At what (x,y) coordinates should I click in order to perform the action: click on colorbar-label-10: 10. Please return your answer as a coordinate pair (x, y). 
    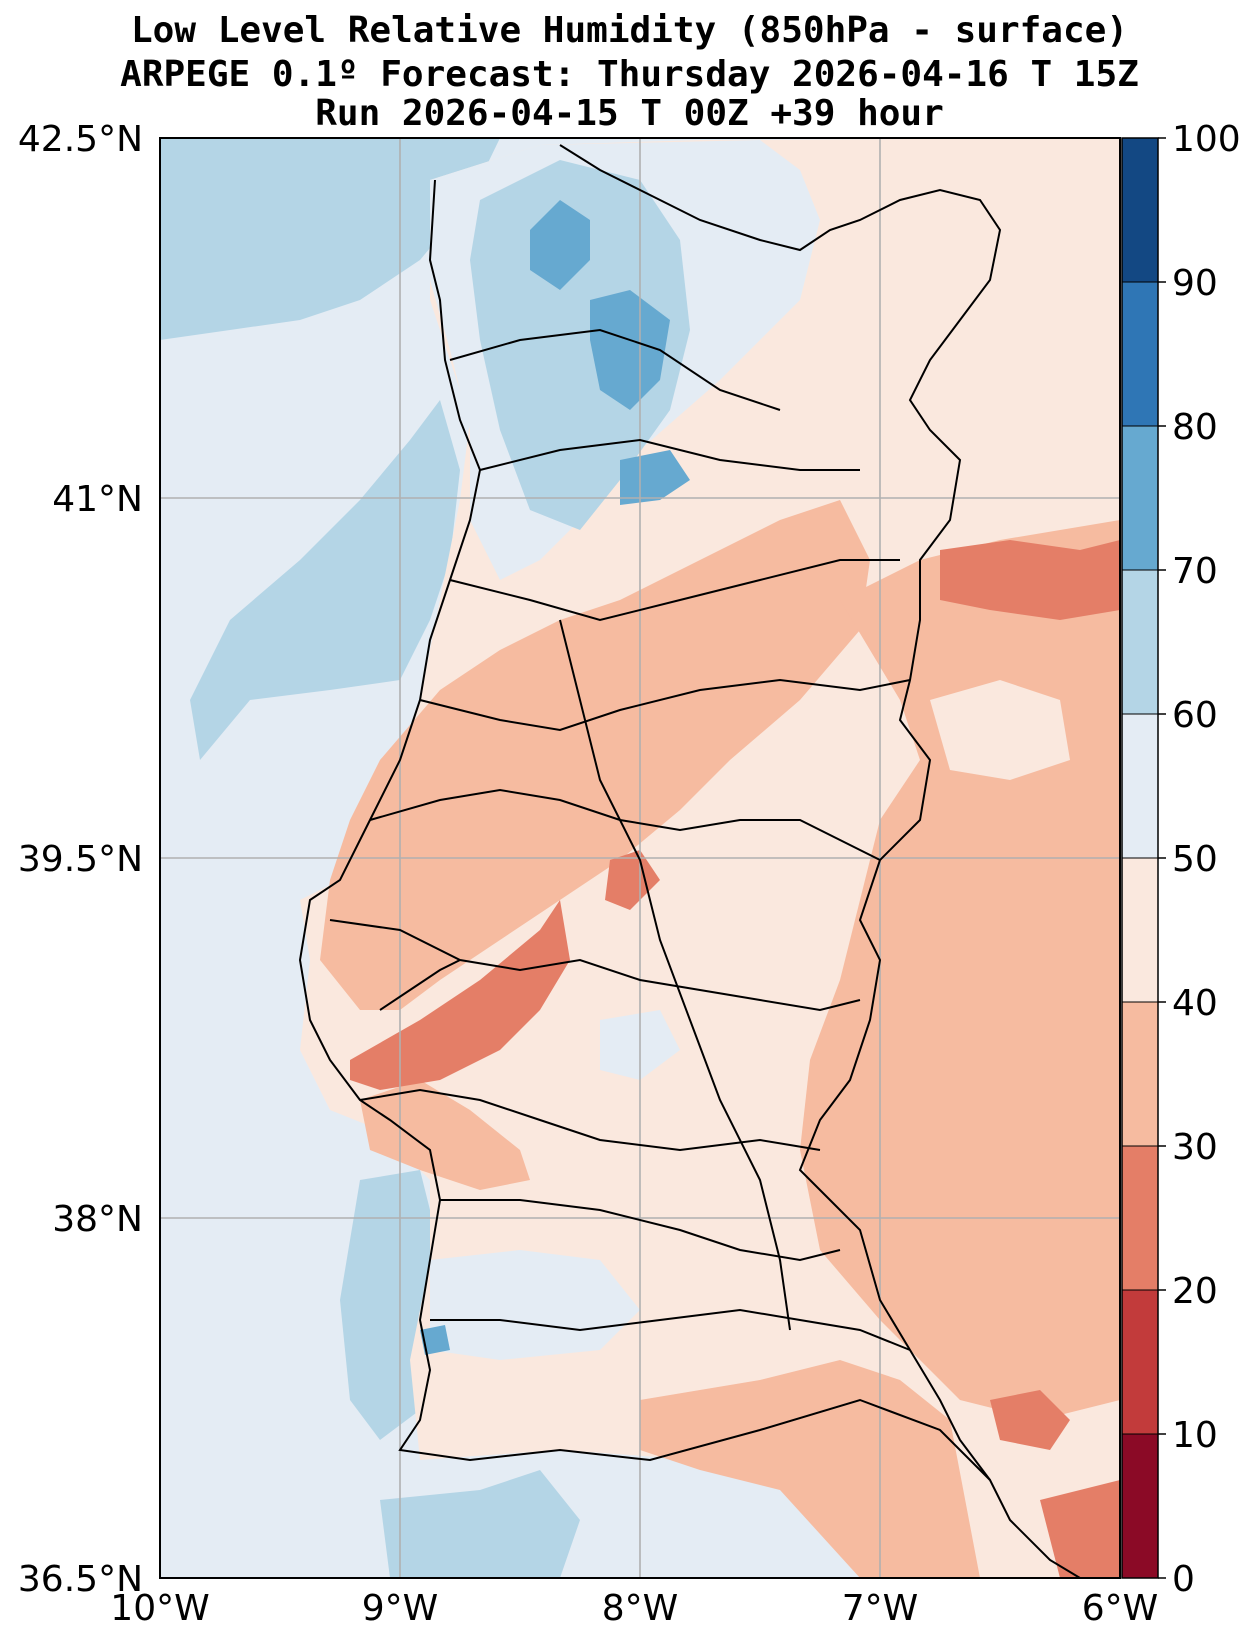
    Looking at the image, I should click on (1195, 1435).